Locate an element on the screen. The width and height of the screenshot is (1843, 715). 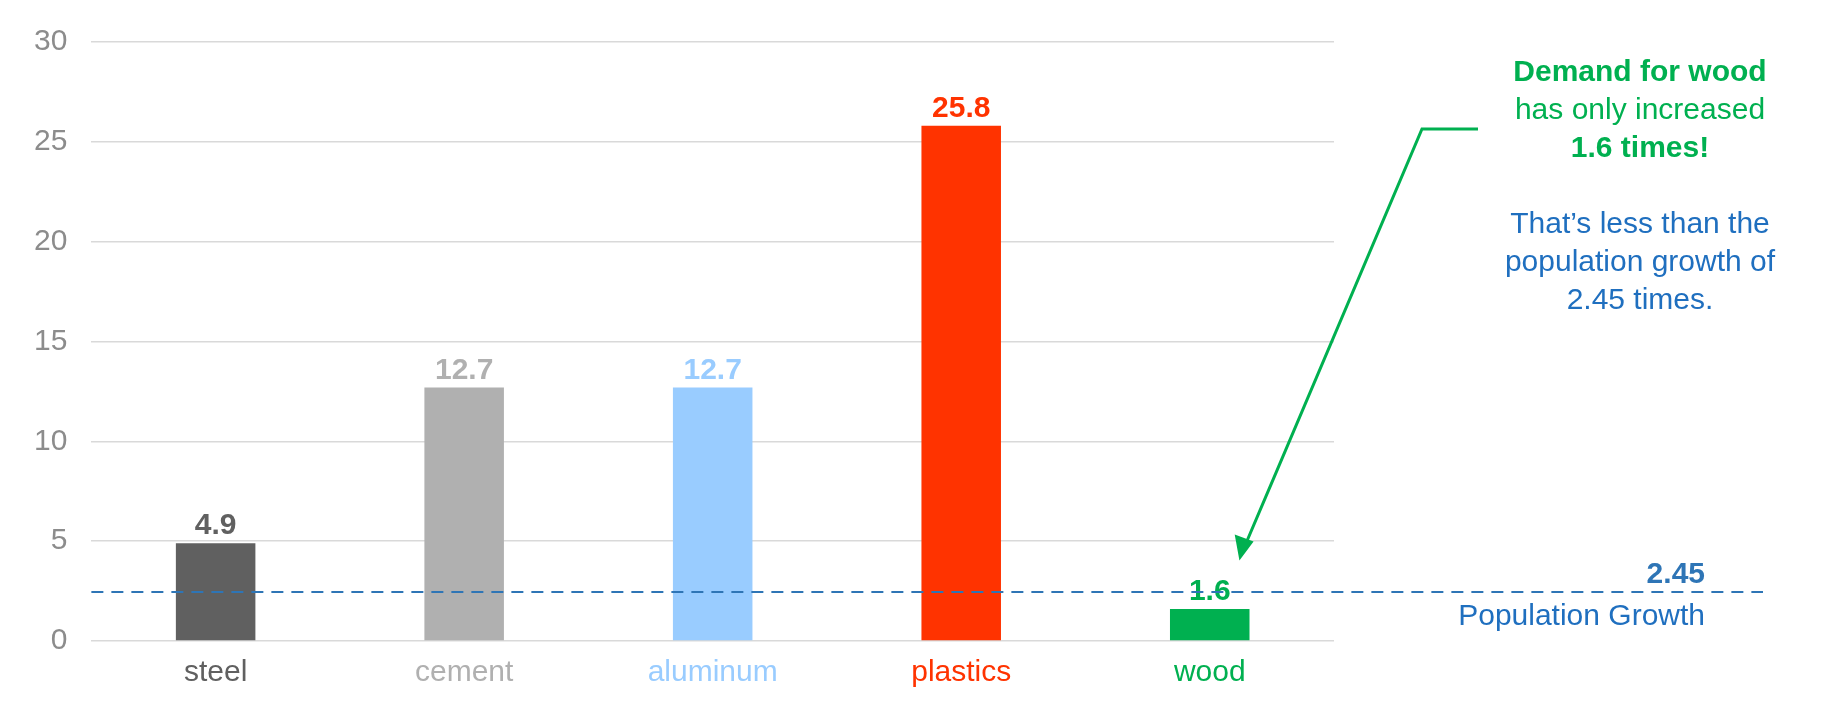
ref-line-label: Population Growth is located at coordinates (1581, 615).